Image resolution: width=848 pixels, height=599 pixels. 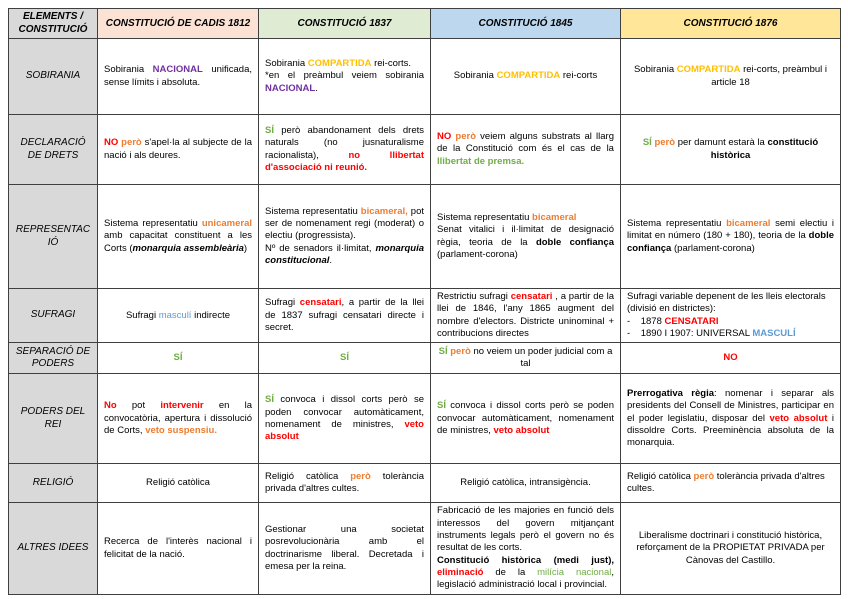 I want to click on column-header-cadis-1812: CONSTITUCIÓ DE CADIS 1812, so click(x=178, y=23).